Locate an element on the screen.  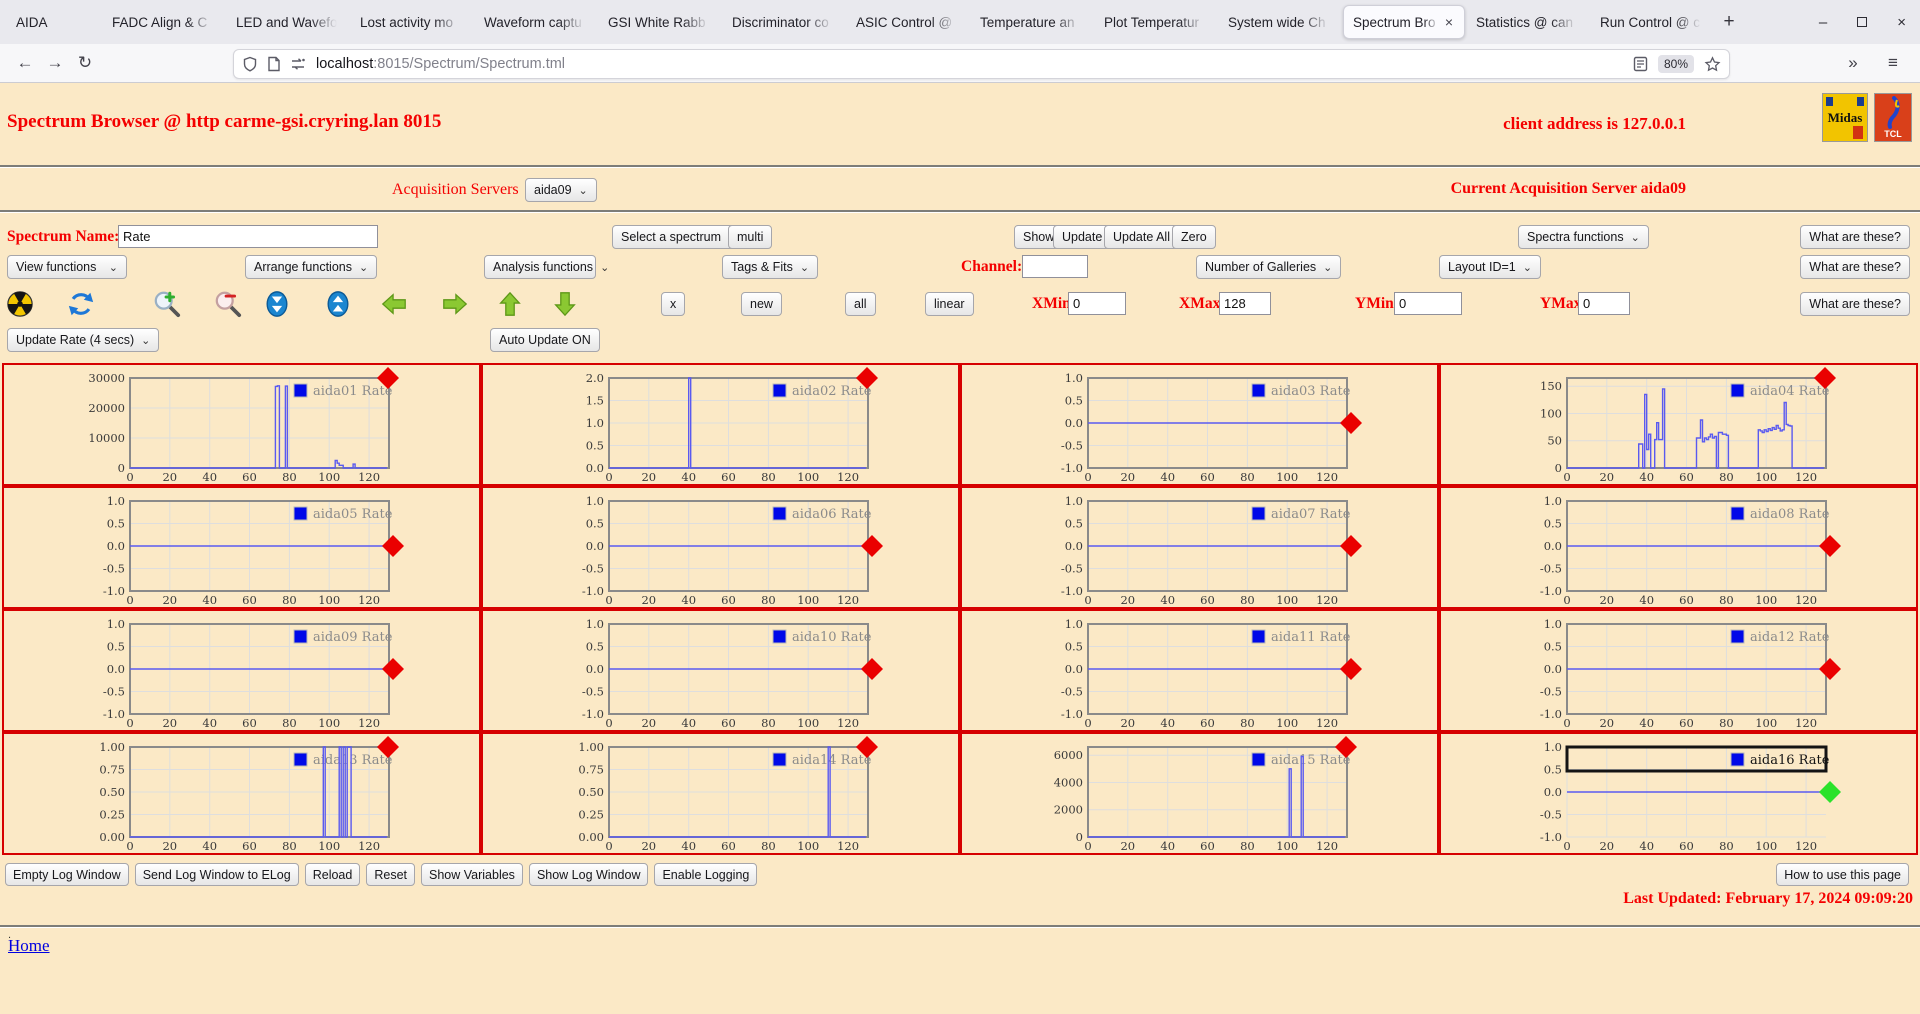
browser-tab-spectrum-bro: Spectrum Bro × is located at coordinates (1404, 22).